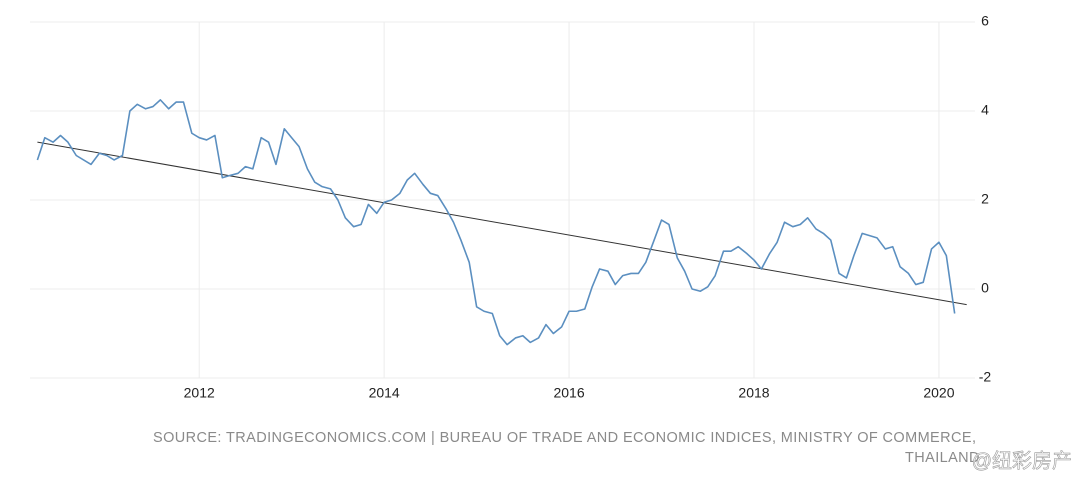 Image resolution: width=1080 pixels, height=486 pixels. What do you see at coordinates (753, 393) in the screenshot?
I see `x-tick-label: 2018` at bounding box center [753, 393].